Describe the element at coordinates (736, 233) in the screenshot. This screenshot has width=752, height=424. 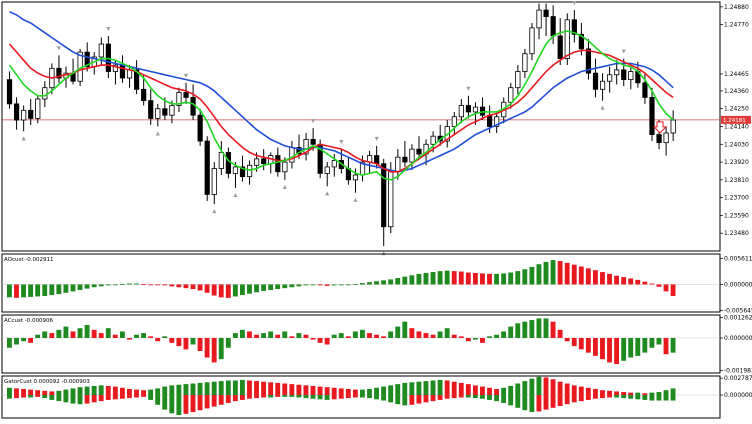
I see `y-tick-label: 1.23480` at that location.